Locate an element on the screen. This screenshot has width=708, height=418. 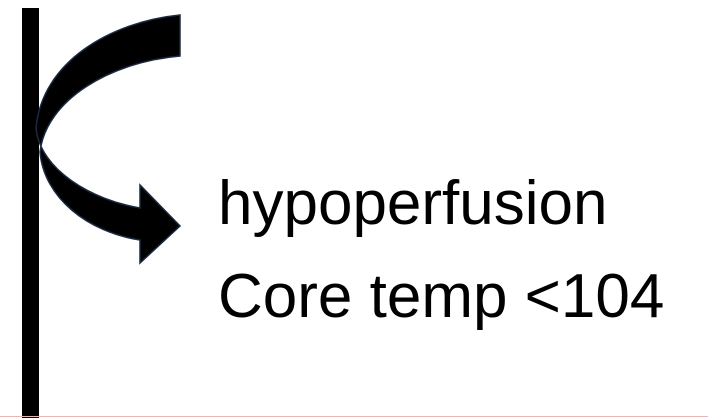
vertical-bar is located at coordinates (30, 213).